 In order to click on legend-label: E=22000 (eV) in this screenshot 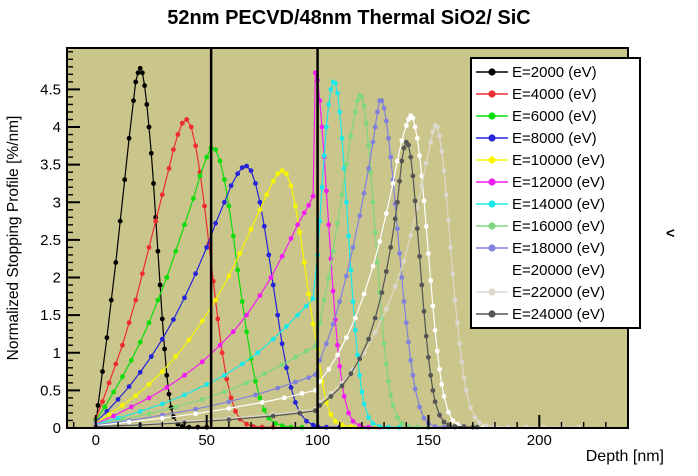, I will do `click(558, 292)`.